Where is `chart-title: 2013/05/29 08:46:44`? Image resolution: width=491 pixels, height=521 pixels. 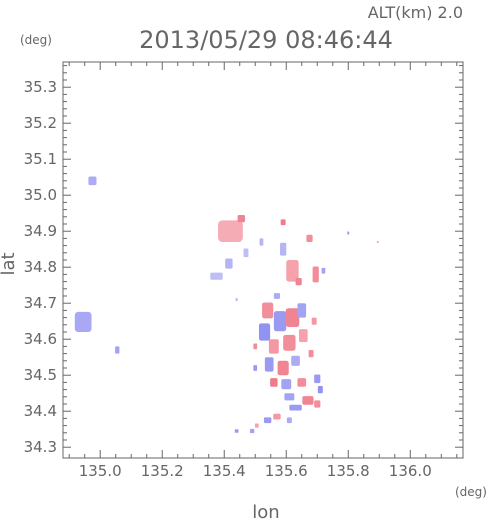
chart-title: 2013/05/29 08:46:44 is located at coordinates (266, 40).